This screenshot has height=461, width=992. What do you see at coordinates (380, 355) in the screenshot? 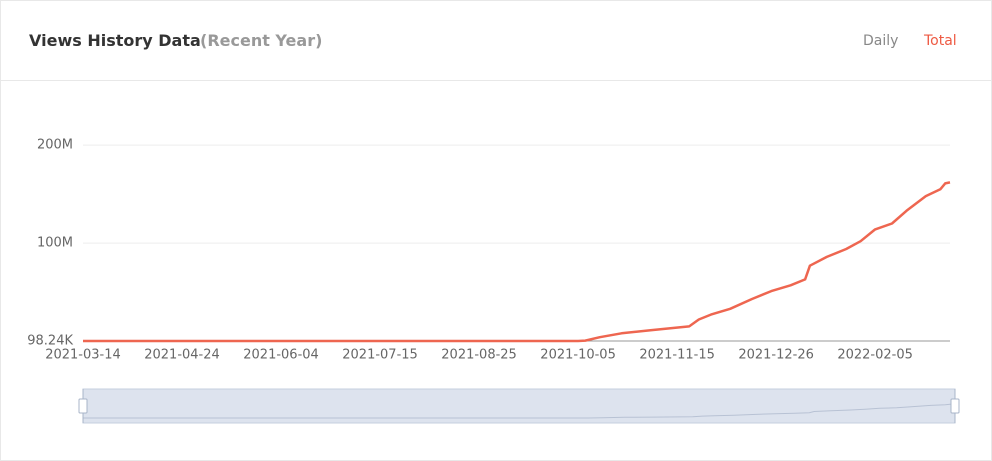
I see `x-tick-label: 2021-07-15` at bounding box center [380, 355].